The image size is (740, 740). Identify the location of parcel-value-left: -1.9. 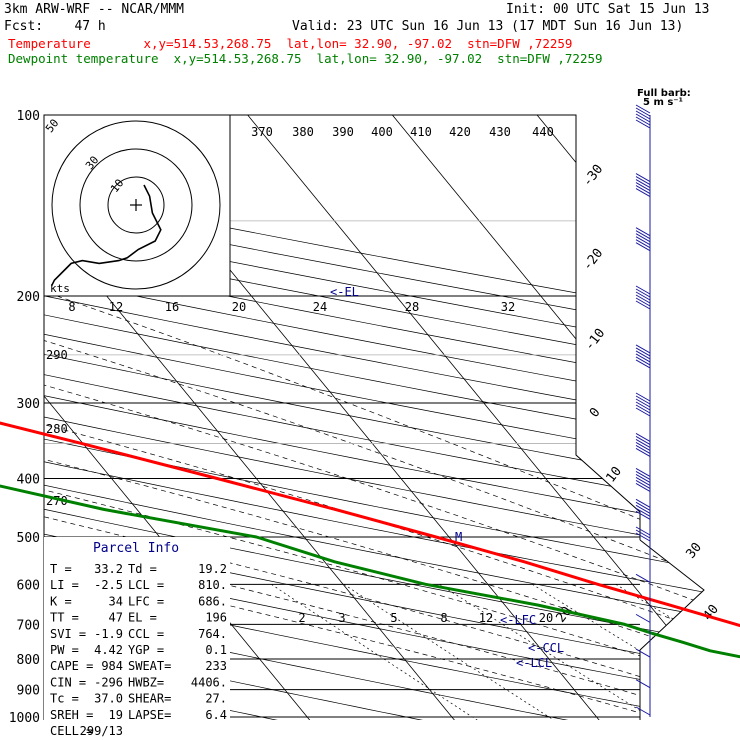
(108, 634).